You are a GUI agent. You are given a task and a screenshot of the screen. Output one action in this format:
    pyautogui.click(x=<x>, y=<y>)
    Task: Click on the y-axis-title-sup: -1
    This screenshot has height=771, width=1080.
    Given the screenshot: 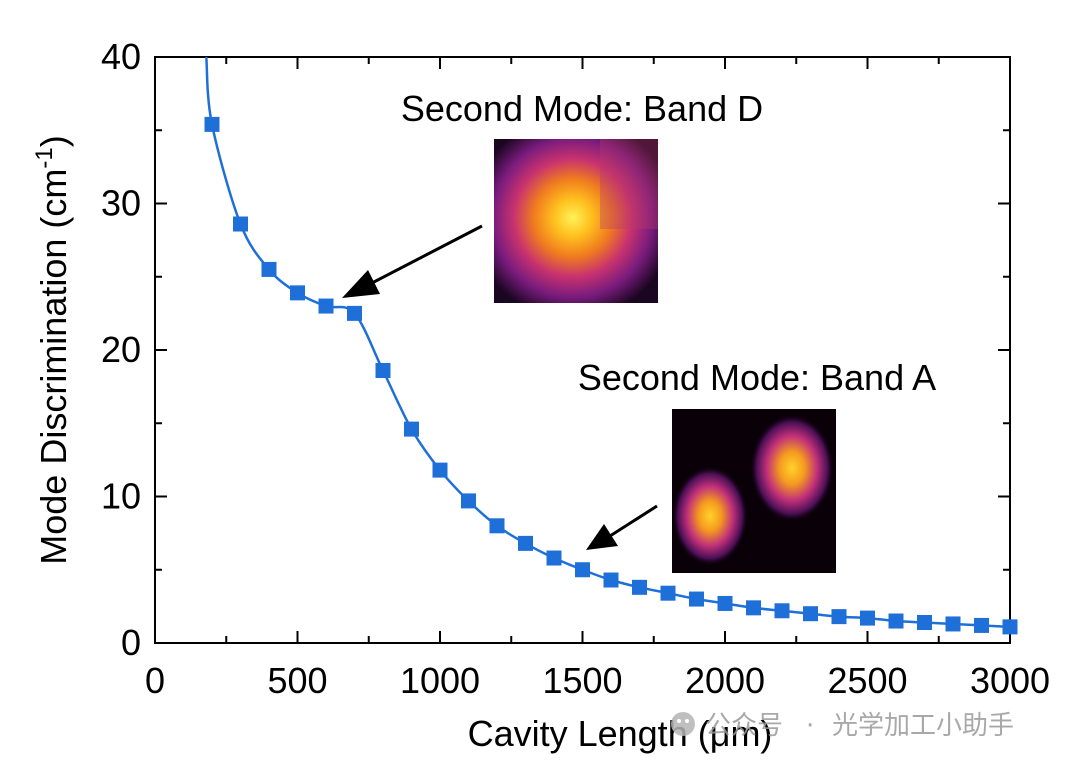 What is the action you would take?
    pyautogui.click(x=44, y=157)
    